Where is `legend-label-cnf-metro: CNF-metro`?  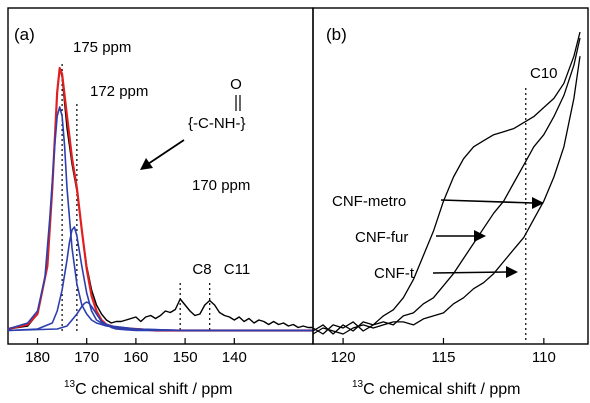 legend-label-cnf-metro: CNF-metro is located at coordinates (369, 201).